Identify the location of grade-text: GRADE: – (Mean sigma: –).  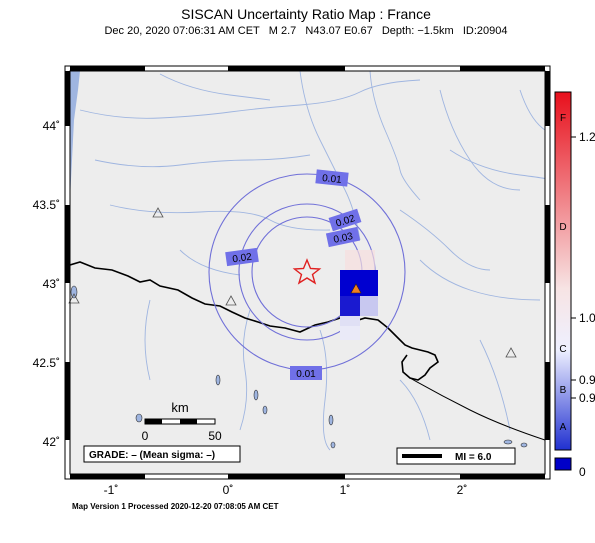
(152, 455).